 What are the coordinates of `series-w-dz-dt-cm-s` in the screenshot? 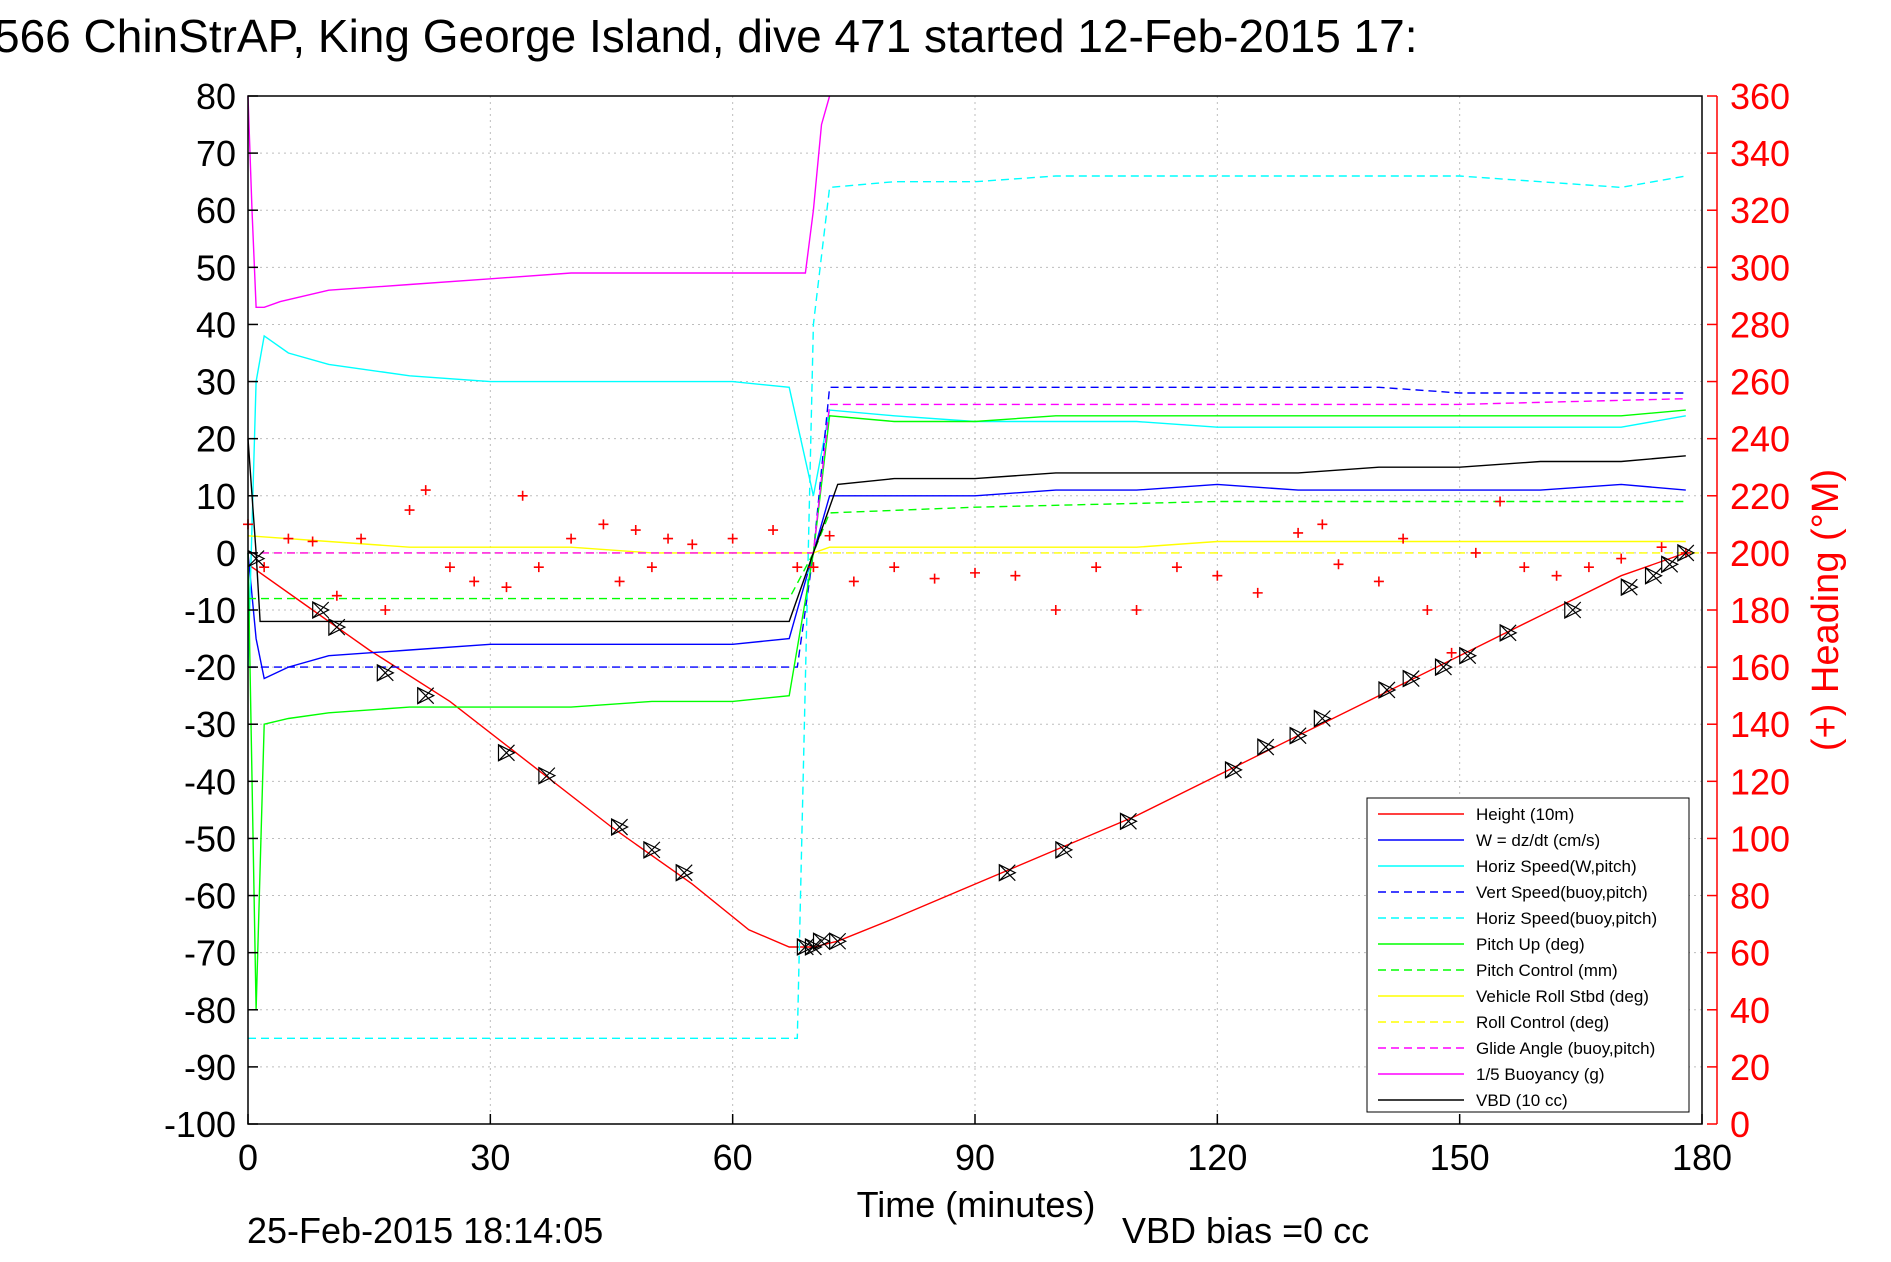 It's located at (966, 581).